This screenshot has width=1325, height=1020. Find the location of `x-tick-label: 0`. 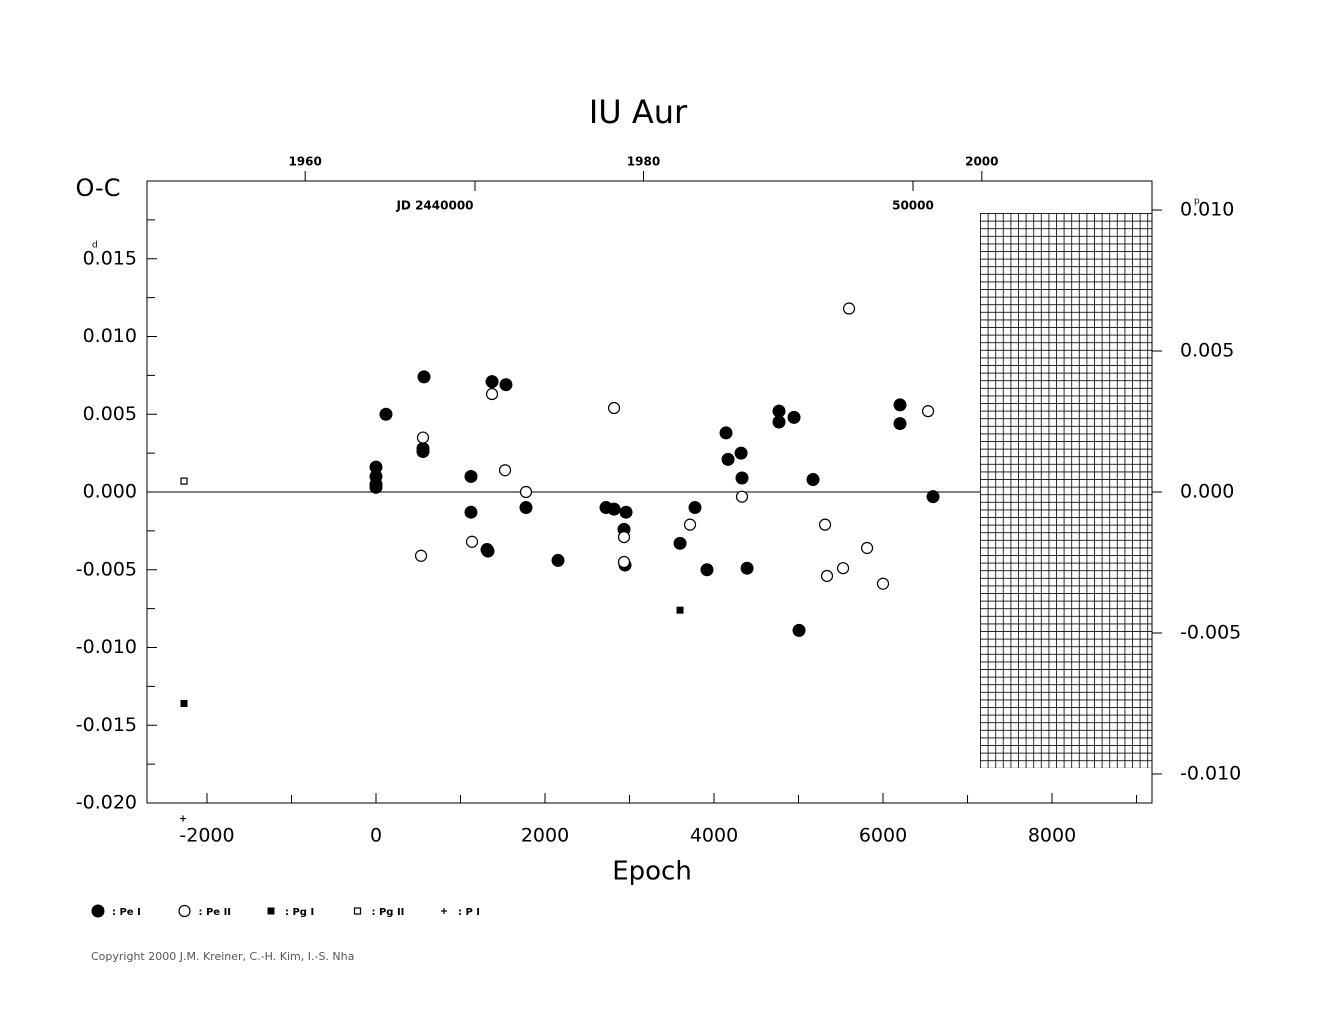

x-tick-label: 0 is located at coordinates (376, 836).